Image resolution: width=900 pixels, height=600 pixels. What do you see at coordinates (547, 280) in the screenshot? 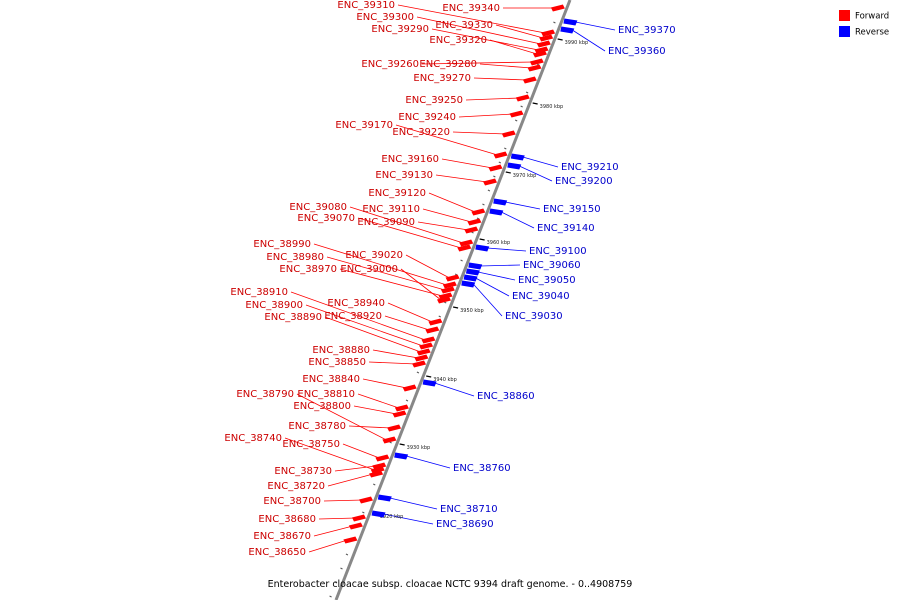
I see `reverse-gene-label: ENC_39050` at bounding box center [547, 280].